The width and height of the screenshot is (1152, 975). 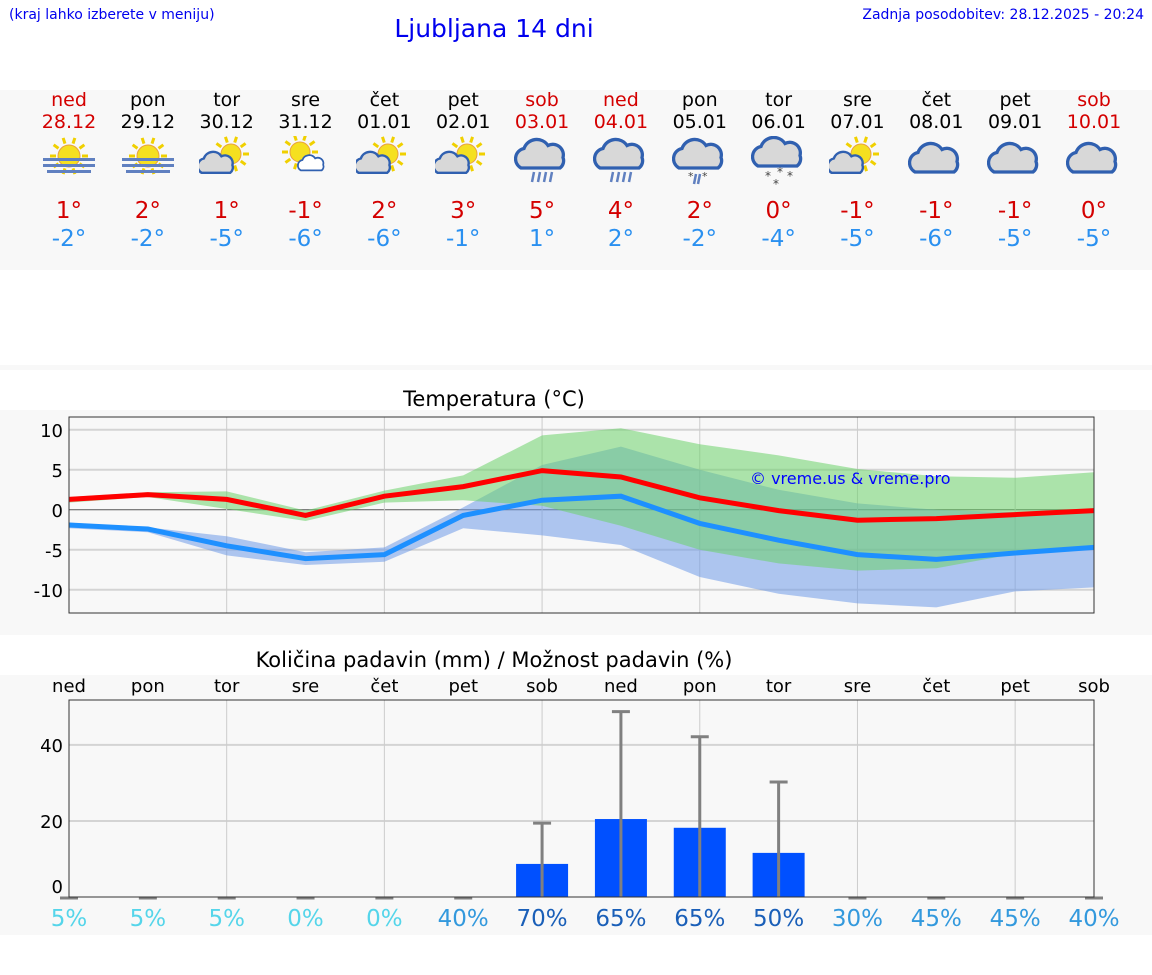 I want to click on mostly-sunny-icon, so click(x=302, y=153).